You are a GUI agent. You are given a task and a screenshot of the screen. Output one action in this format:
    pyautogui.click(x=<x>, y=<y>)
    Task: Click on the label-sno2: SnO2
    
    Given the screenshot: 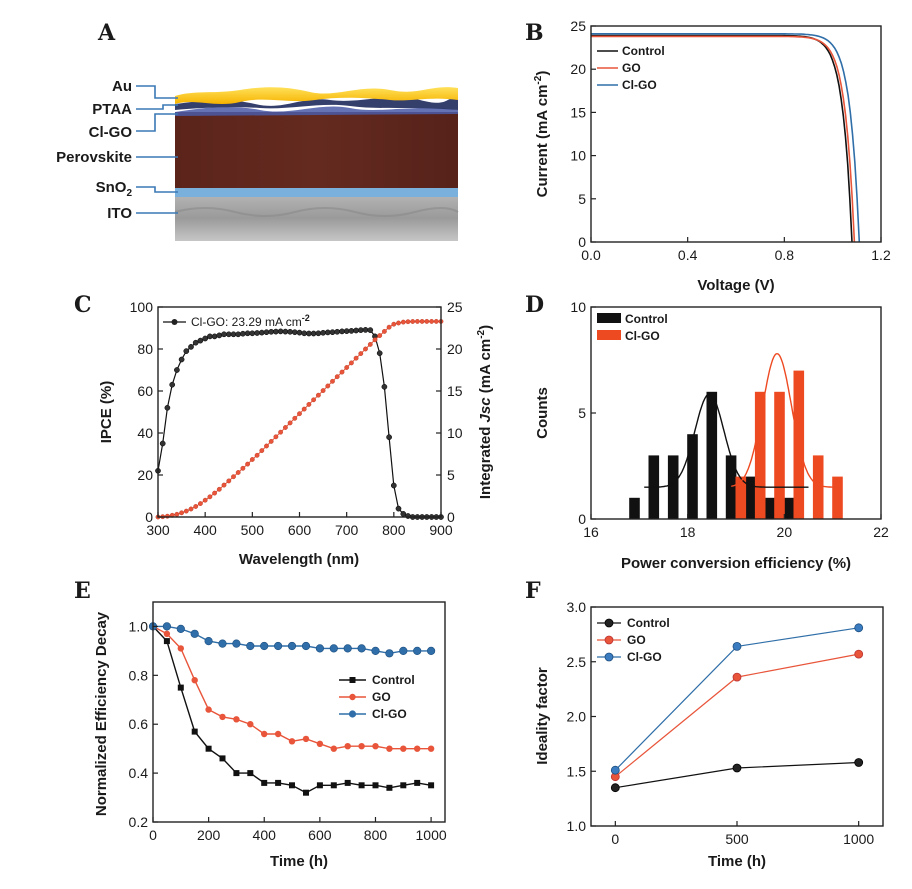 What is the action you would take?
    pyautogui.click(x=114, y=189)
    